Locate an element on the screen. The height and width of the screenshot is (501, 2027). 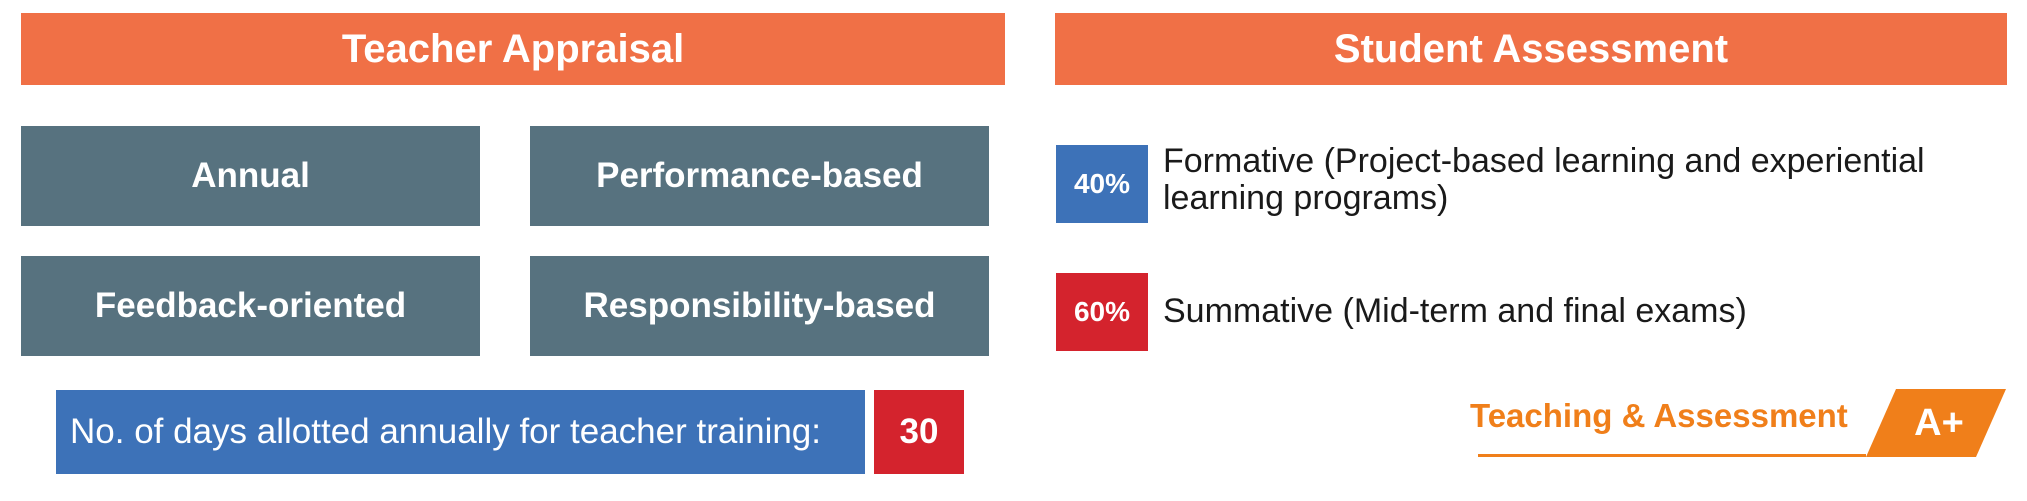
logo-text: Teaching & Assessment is located at coordinates (1659, 415).